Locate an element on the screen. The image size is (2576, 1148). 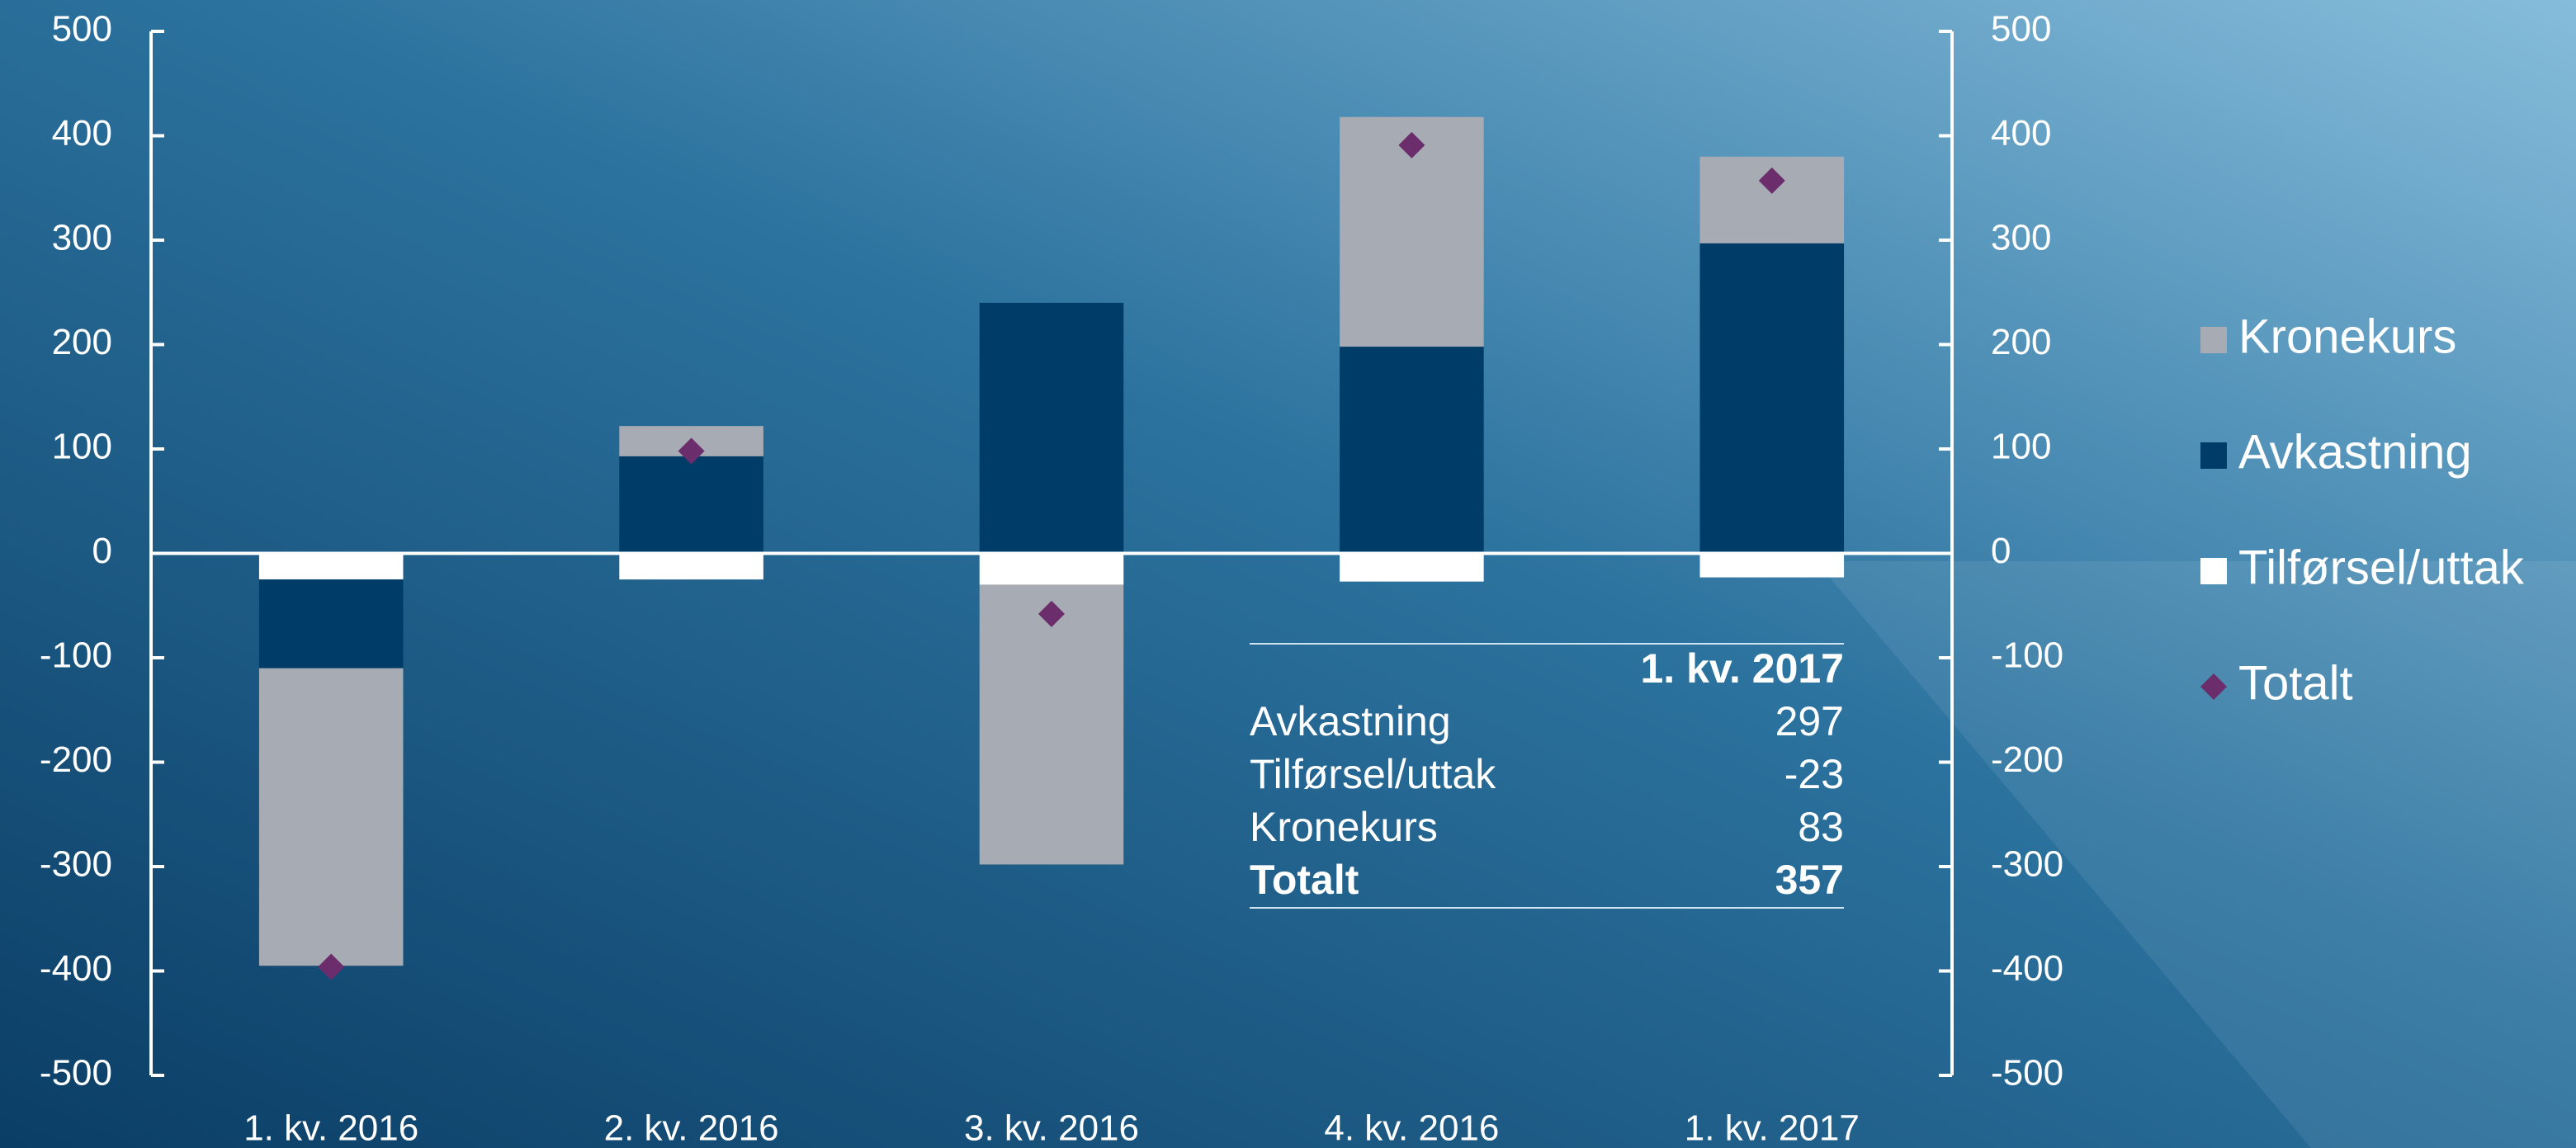
y-tick-label: -300 is located at coordinates (76, 865).